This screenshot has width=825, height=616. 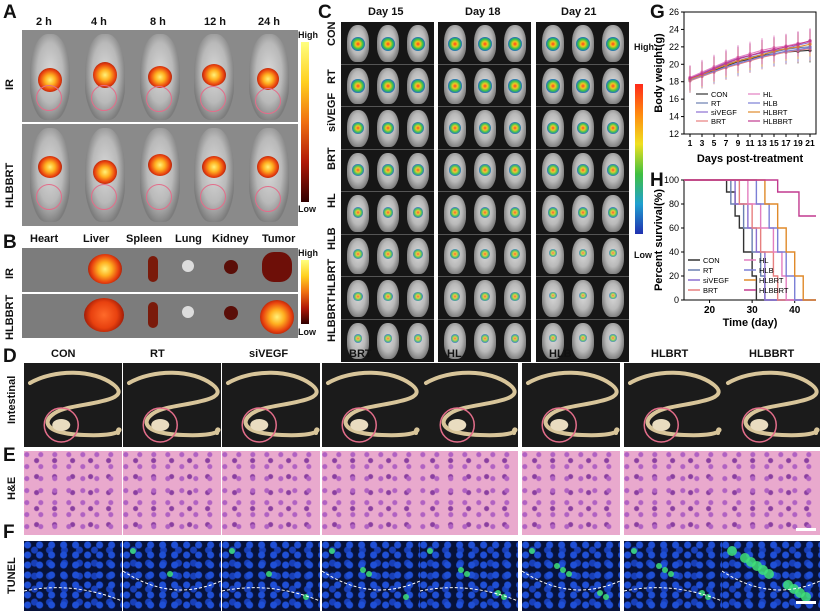 I want to click on organ-label: Heart, so click(x=44, y=239).